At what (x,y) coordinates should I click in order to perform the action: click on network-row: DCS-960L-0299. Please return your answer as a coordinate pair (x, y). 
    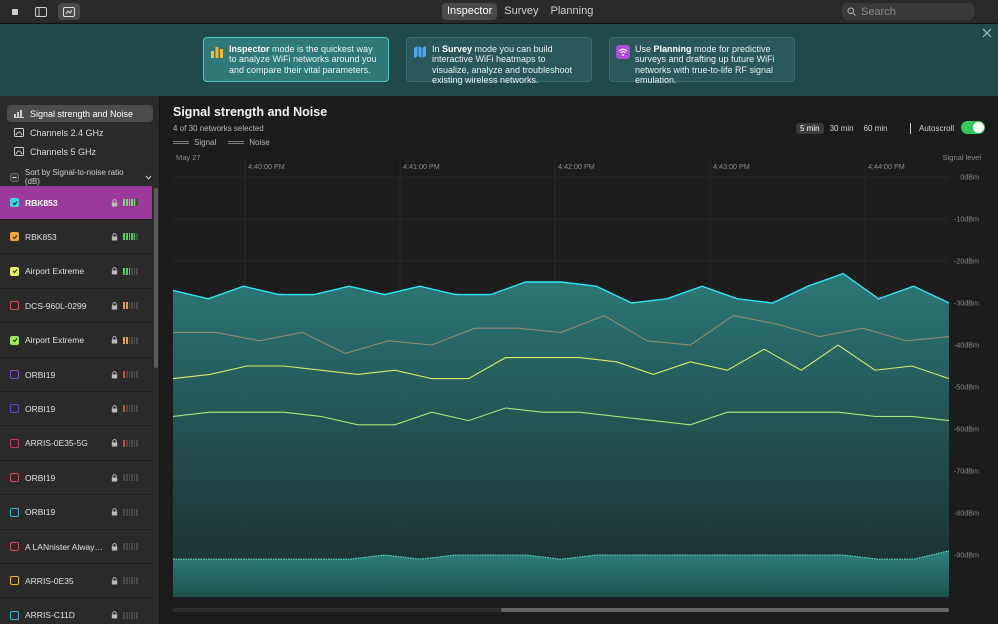
    Looking at the image, I should click on (76, 306).